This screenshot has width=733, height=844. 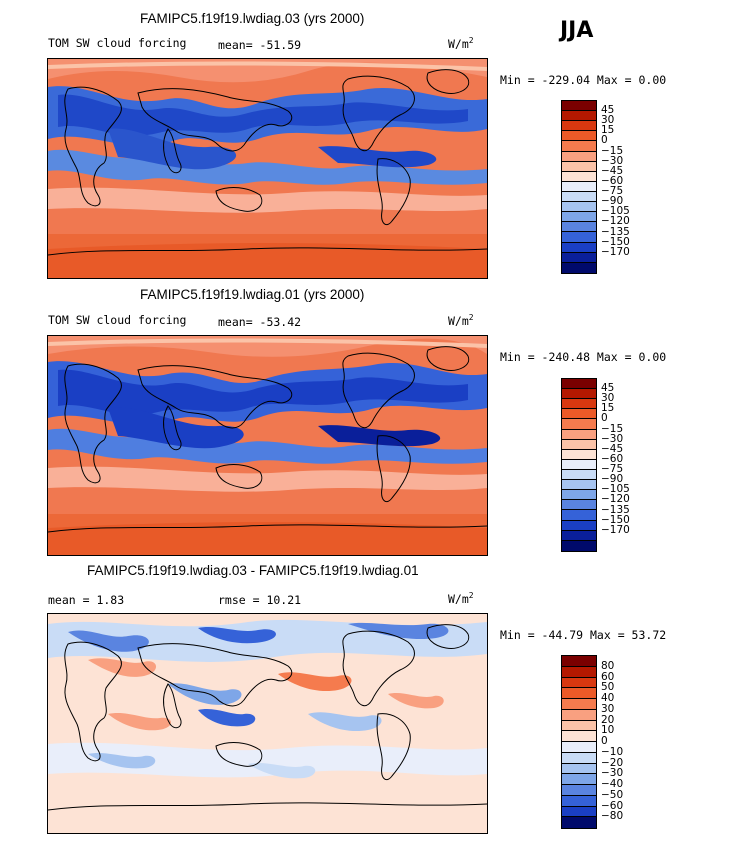 What do you see at coordinates (260, 45) in the screenshot?
I see `panel1-mean-label: mean= -51.59` at bounding box center [260, 45].